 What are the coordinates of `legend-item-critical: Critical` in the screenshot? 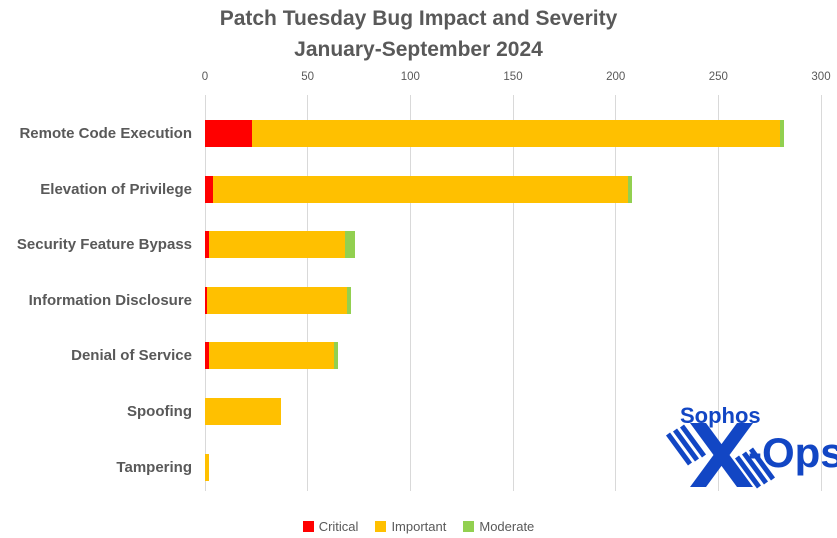 It's located at (330, 526).